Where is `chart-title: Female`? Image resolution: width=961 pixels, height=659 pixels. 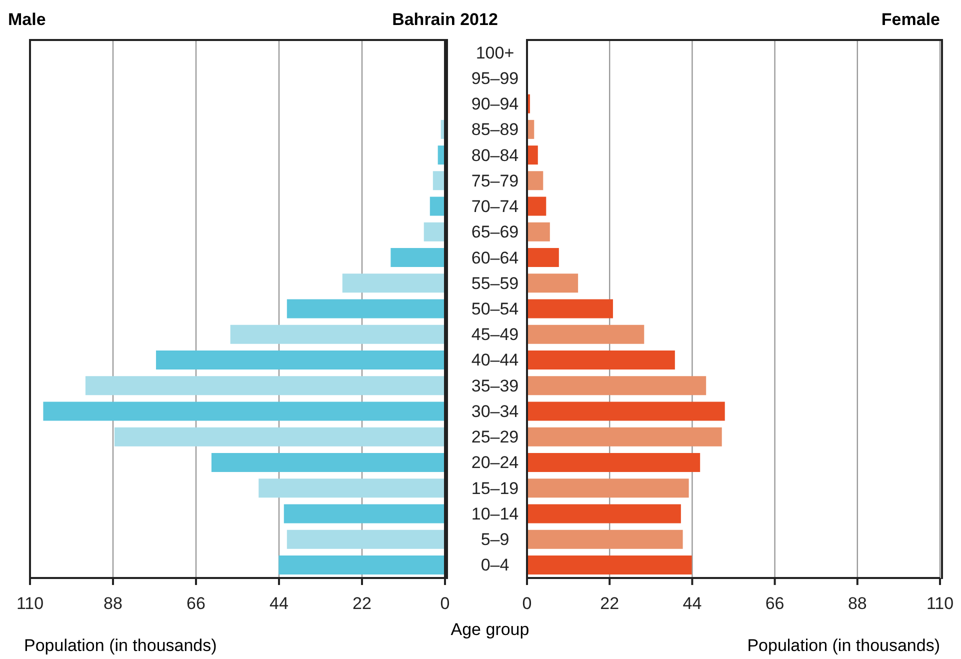 chart-title: Female is located at coordinates (910, 20).